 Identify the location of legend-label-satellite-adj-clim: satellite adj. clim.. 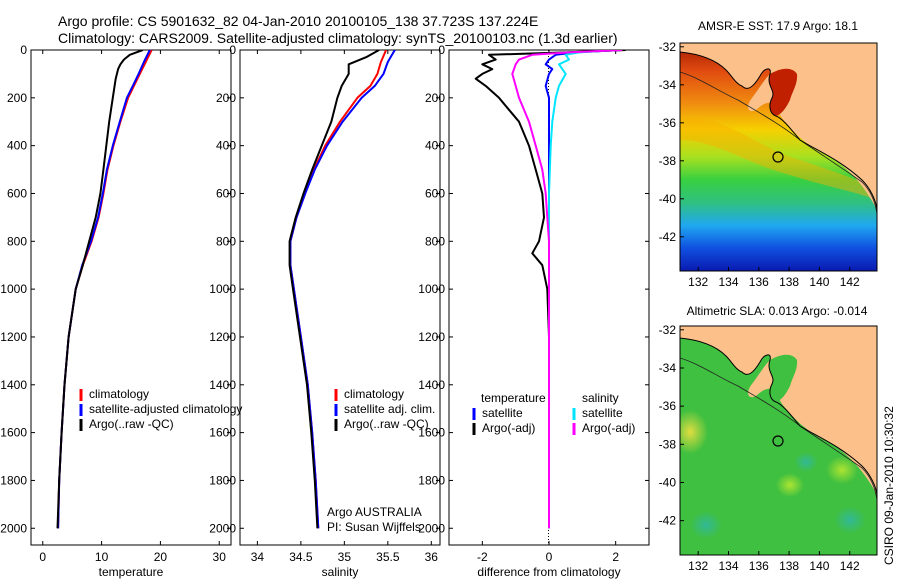
(389, 409).